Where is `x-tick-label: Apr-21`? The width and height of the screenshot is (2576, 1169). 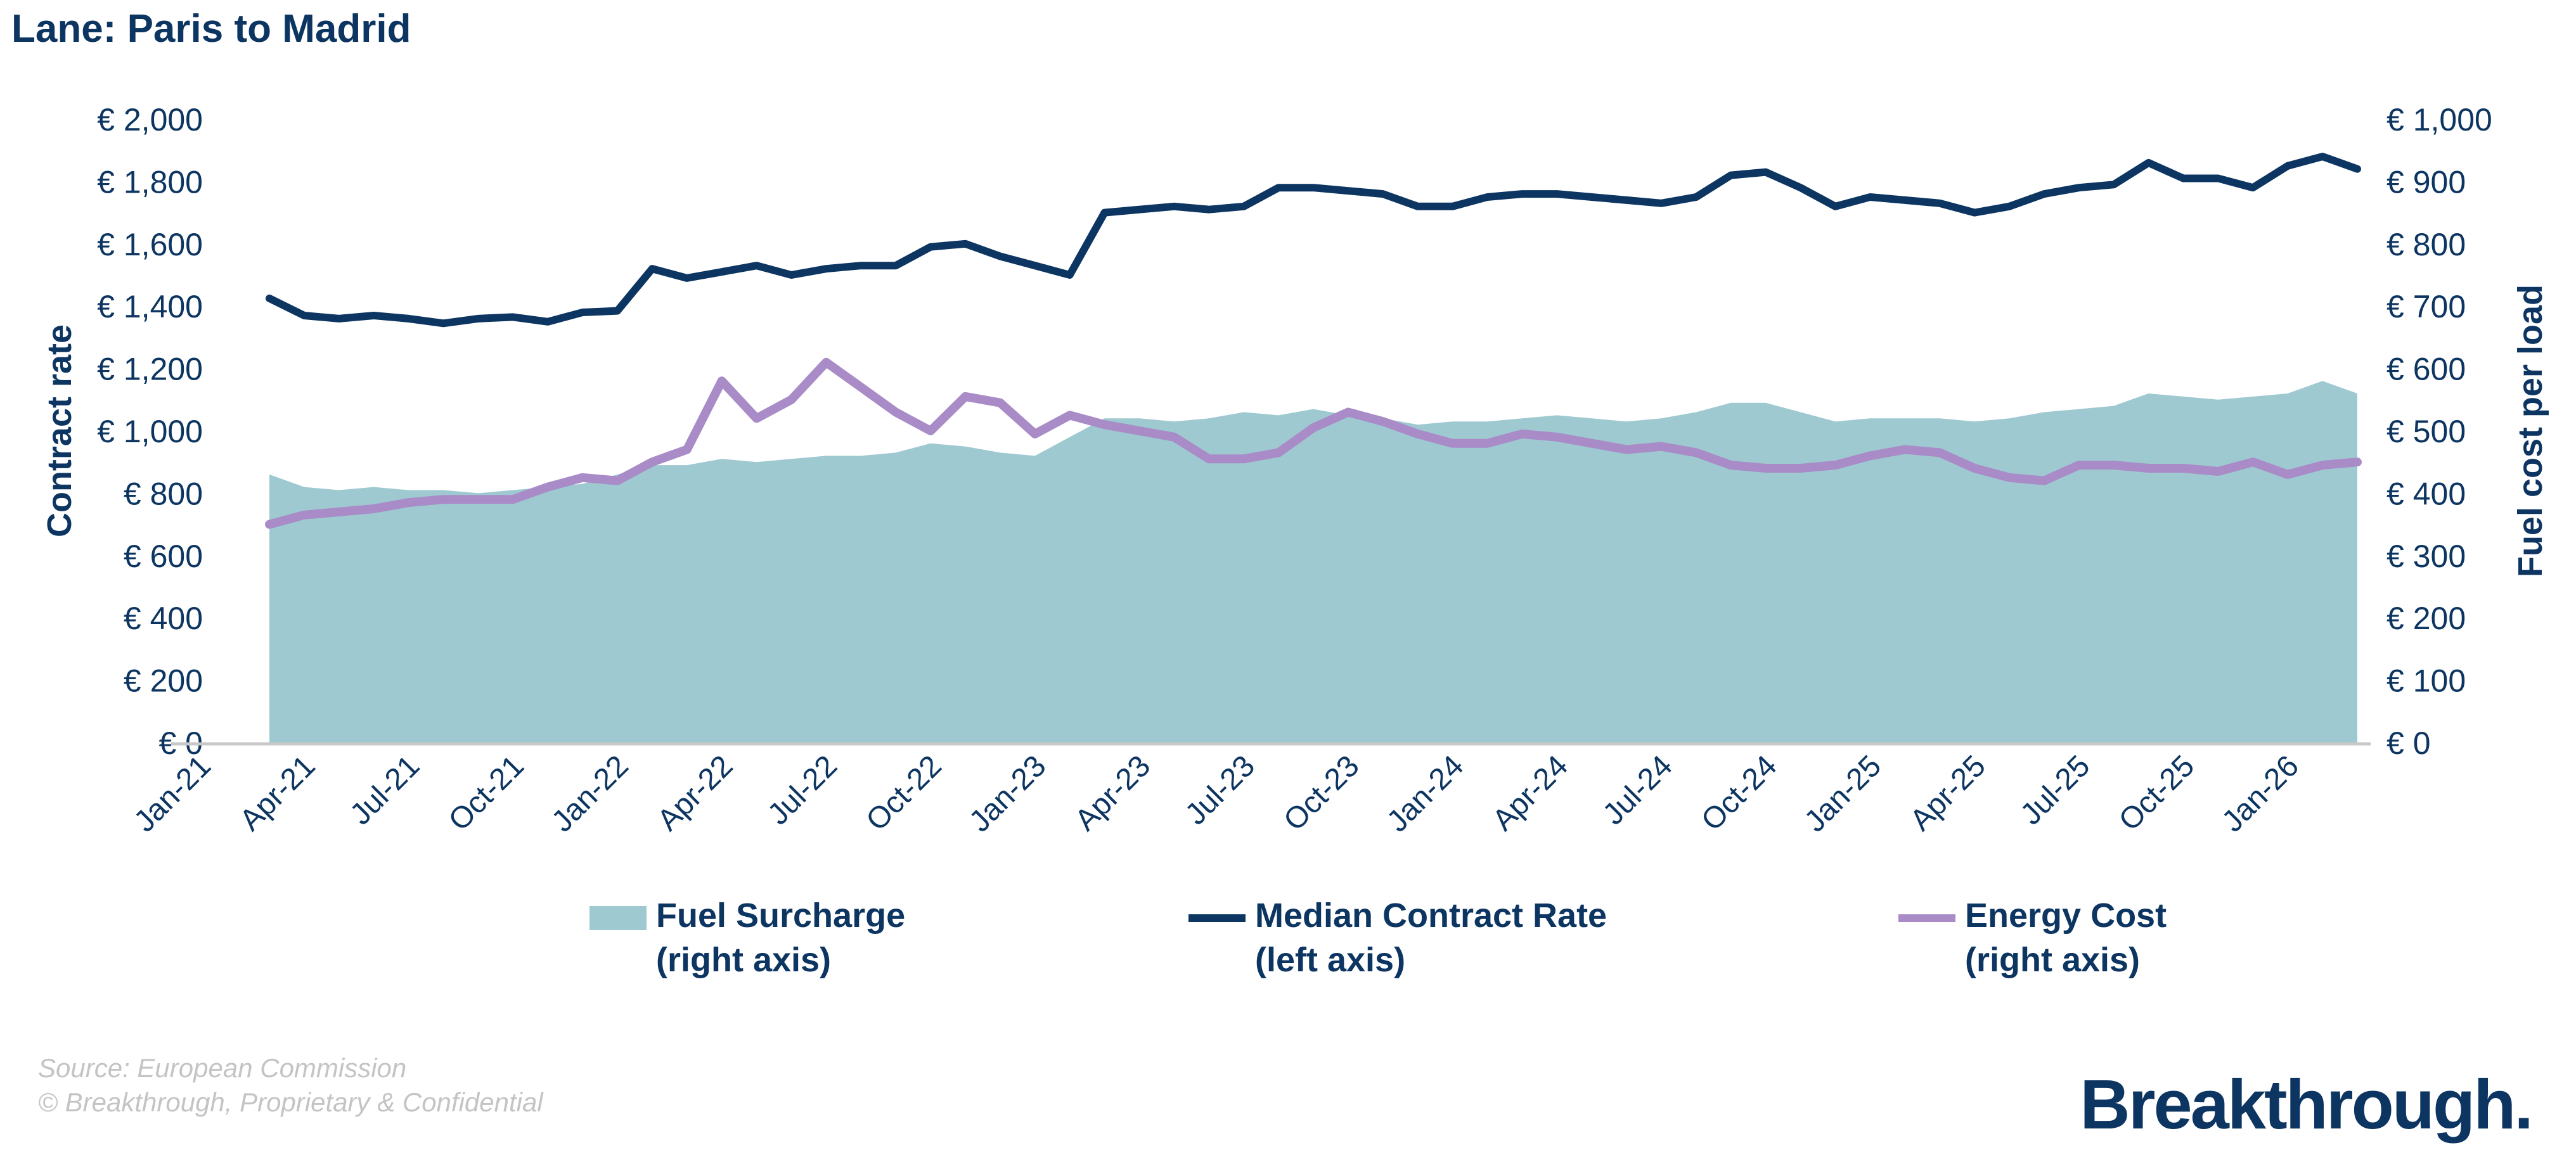
x-tick-label: Apr-21 is located at coordinates (277, 793).